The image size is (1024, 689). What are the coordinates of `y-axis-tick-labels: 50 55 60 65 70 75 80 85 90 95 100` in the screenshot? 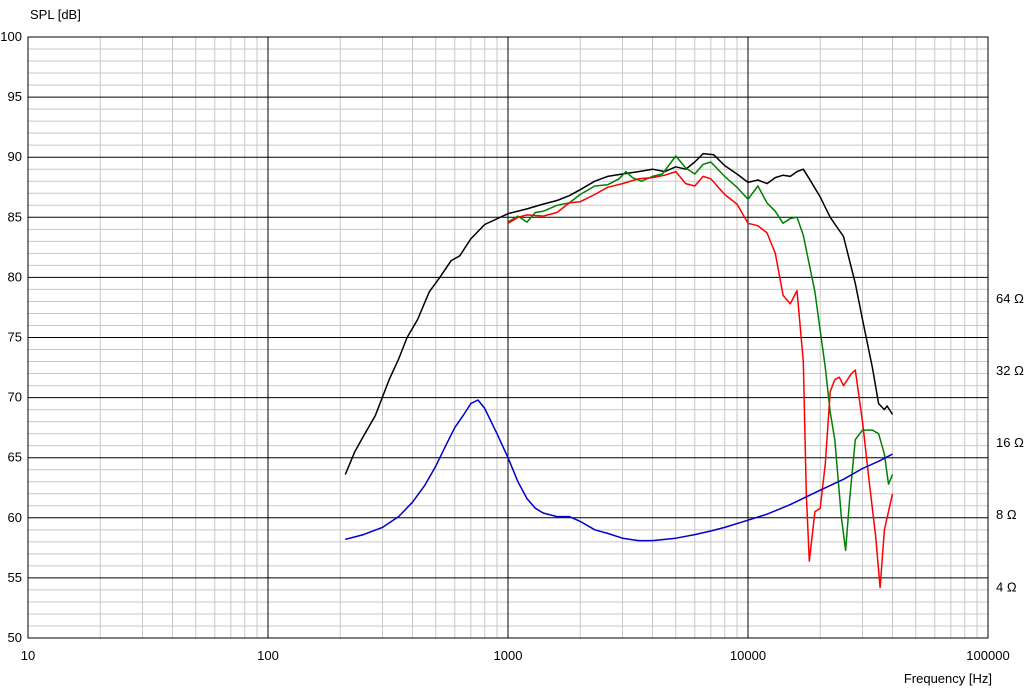 It's located at (11, 337).